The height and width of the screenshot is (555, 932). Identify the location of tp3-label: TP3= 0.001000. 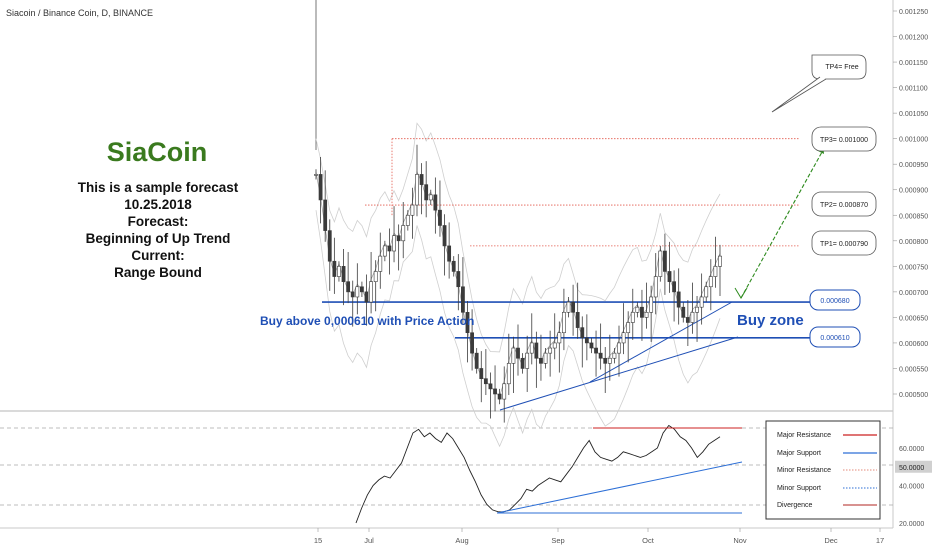
(844, 140).